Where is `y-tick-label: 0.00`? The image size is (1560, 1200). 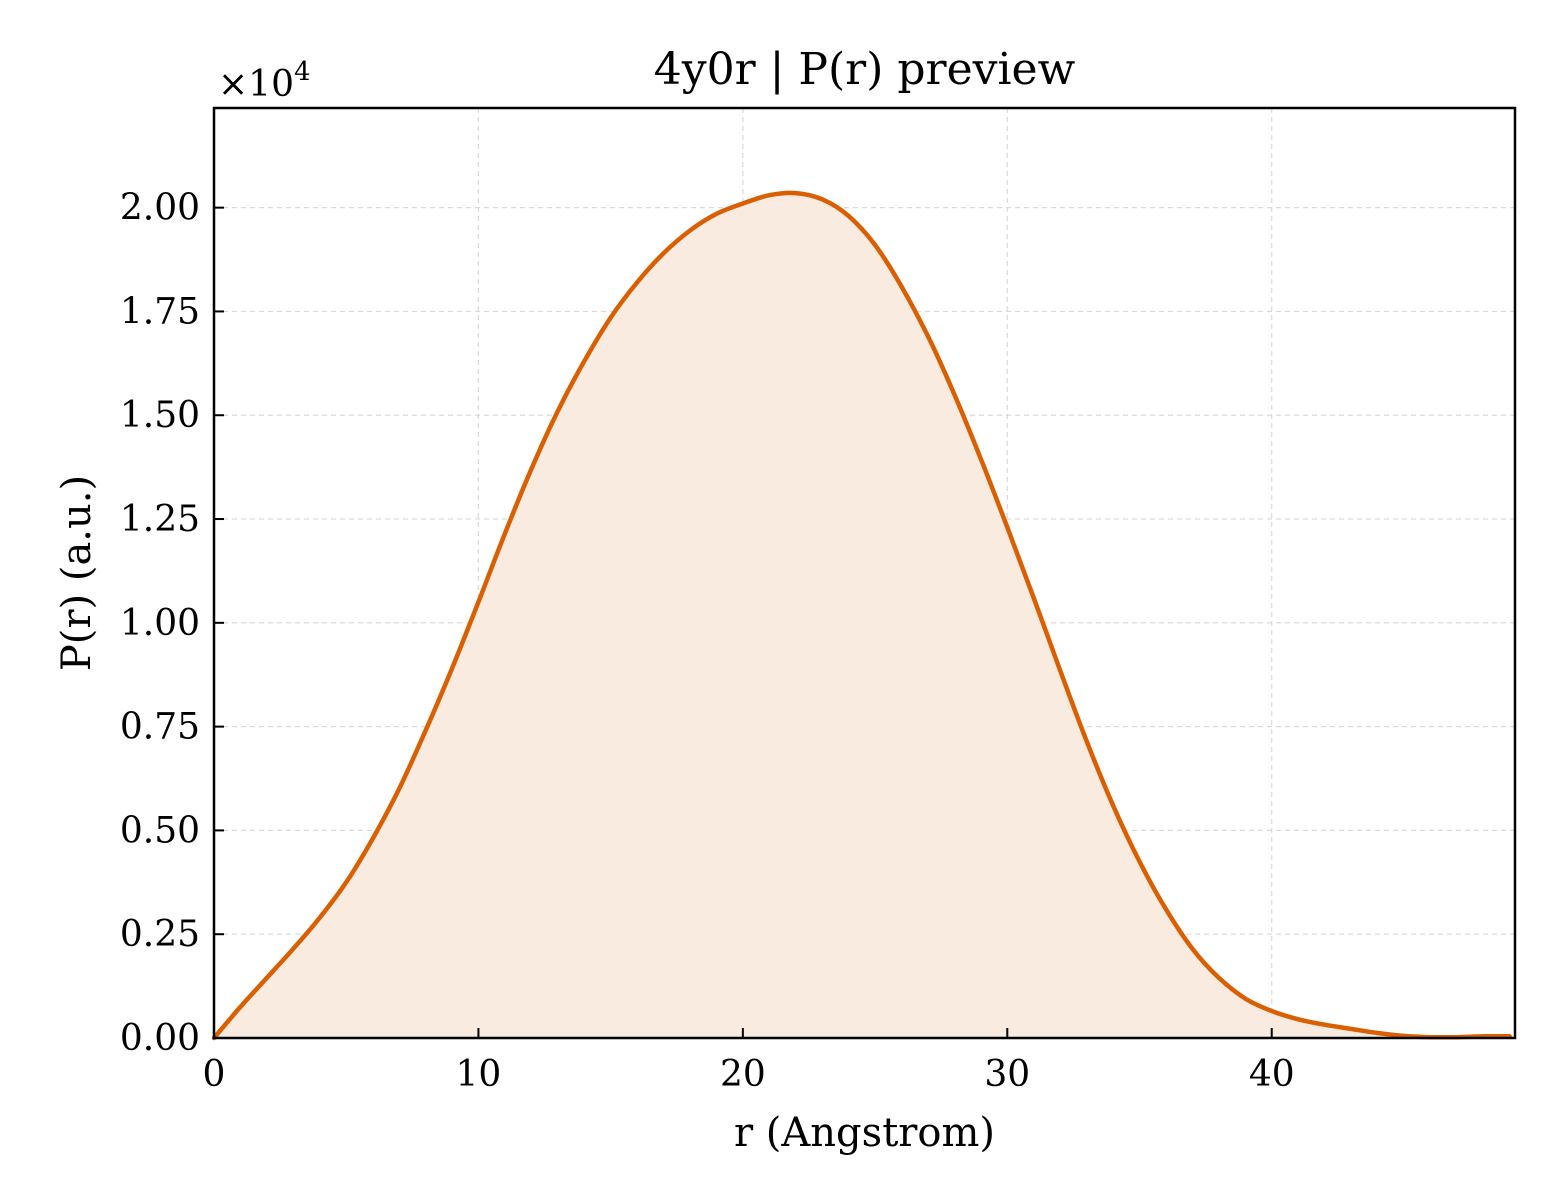
y-tick-label: 0.00 is located at coordinates (160, 1038).